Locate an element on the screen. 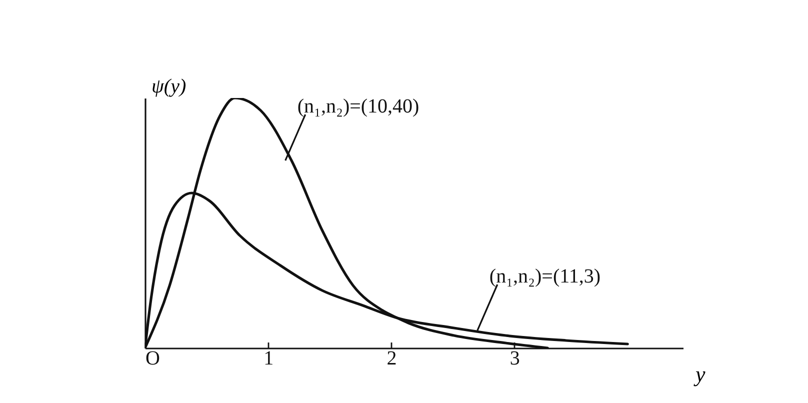 This screenshot has width=808, height=403. x-tick-label: 1 is located at coordinates (269, 359).